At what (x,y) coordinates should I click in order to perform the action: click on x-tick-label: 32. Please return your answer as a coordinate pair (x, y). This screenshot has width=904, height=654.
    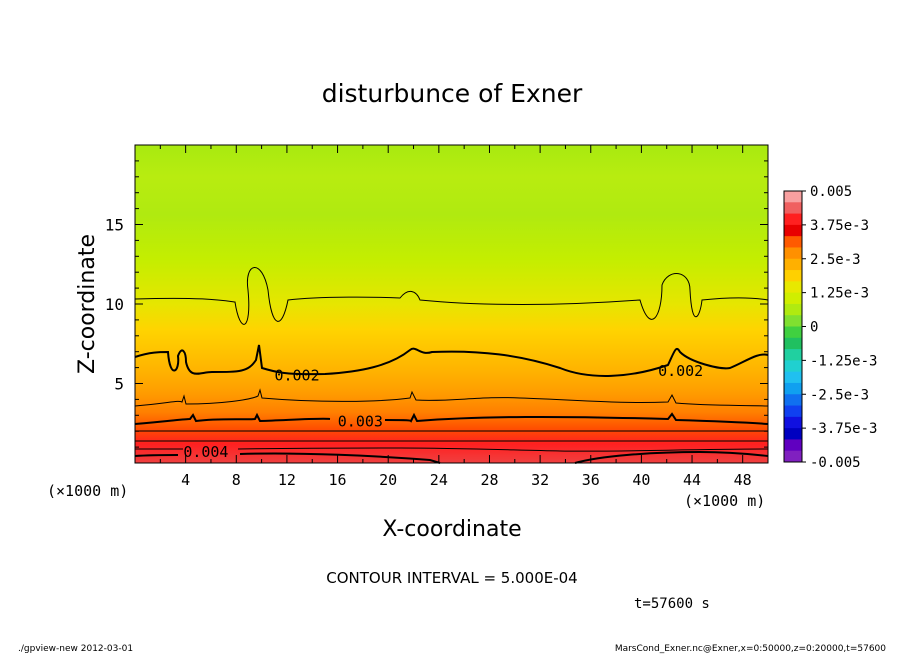
    Looking at the image, I should click on (540, 480).